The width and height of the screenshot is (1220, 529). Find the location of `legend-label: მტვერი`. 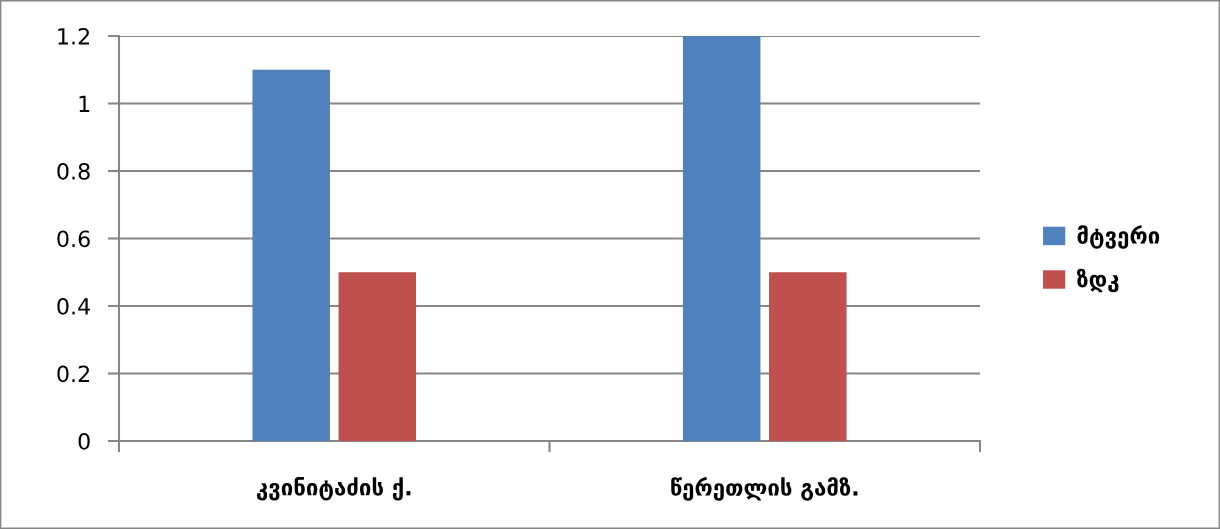

legend-label: მტვერი is located at coordinates (1118, 237).